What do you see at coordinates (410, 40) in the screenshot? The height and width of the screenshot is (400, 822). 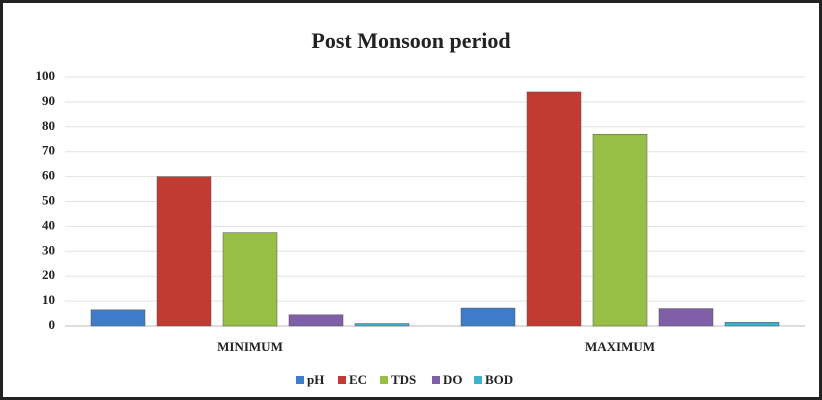 I see `chart-title: Post Monsoon period` at bounding box center [410, 40].